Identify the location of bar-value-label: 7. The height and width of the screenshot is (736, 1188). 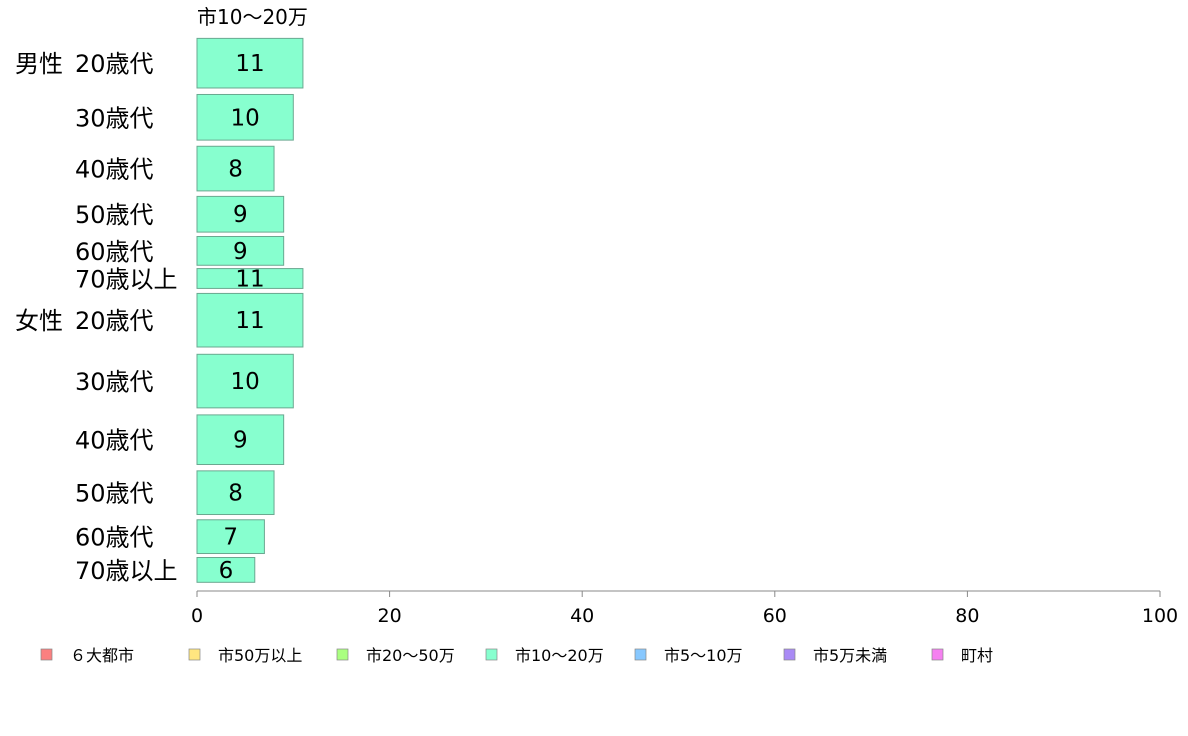
(230, 538).